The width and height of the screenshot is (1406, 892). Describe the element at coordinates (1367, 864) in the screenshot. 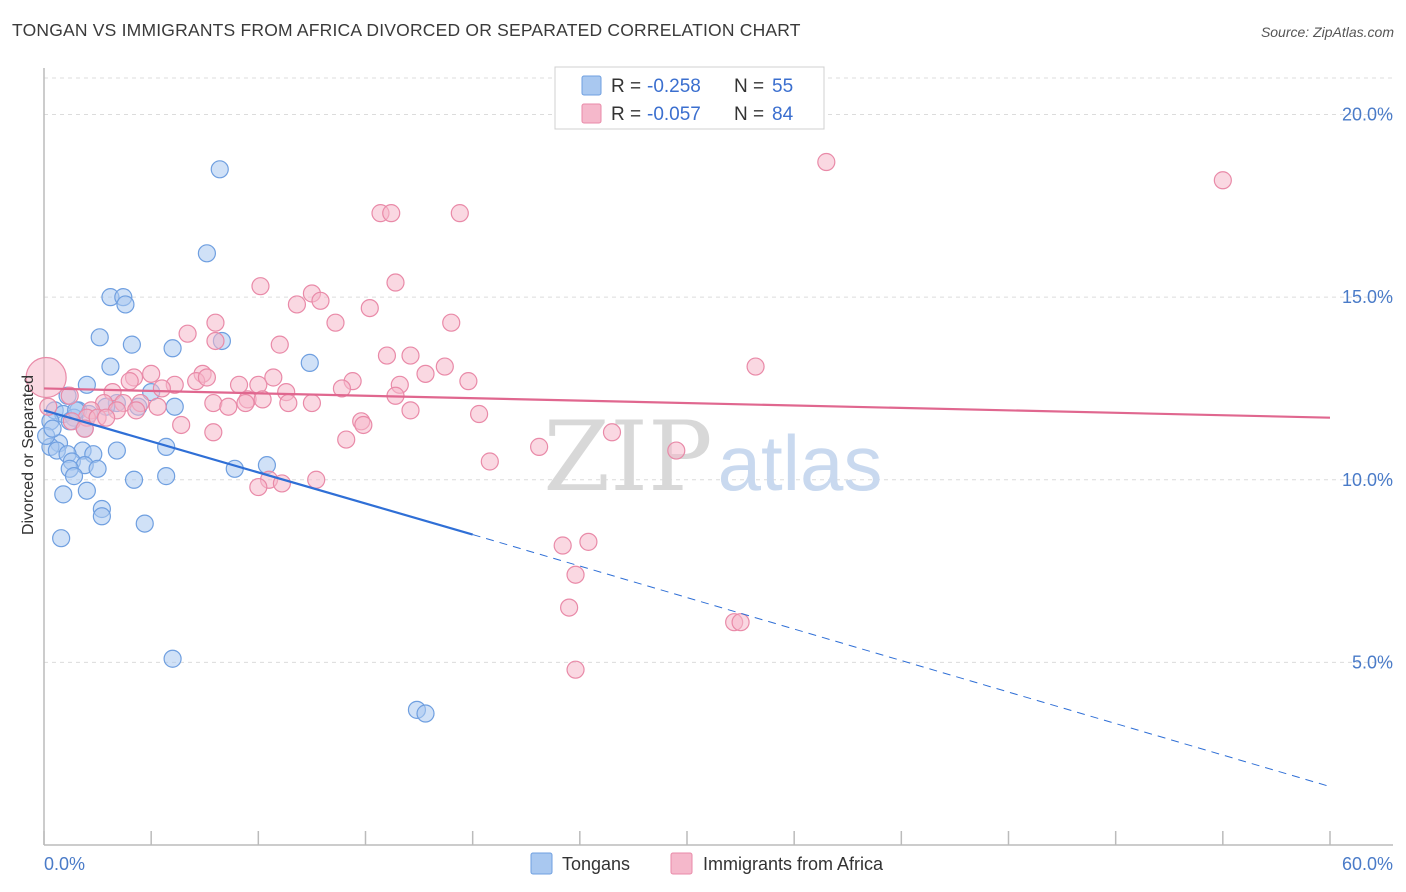

I see `x-tick-label: 60.0%` at that location.